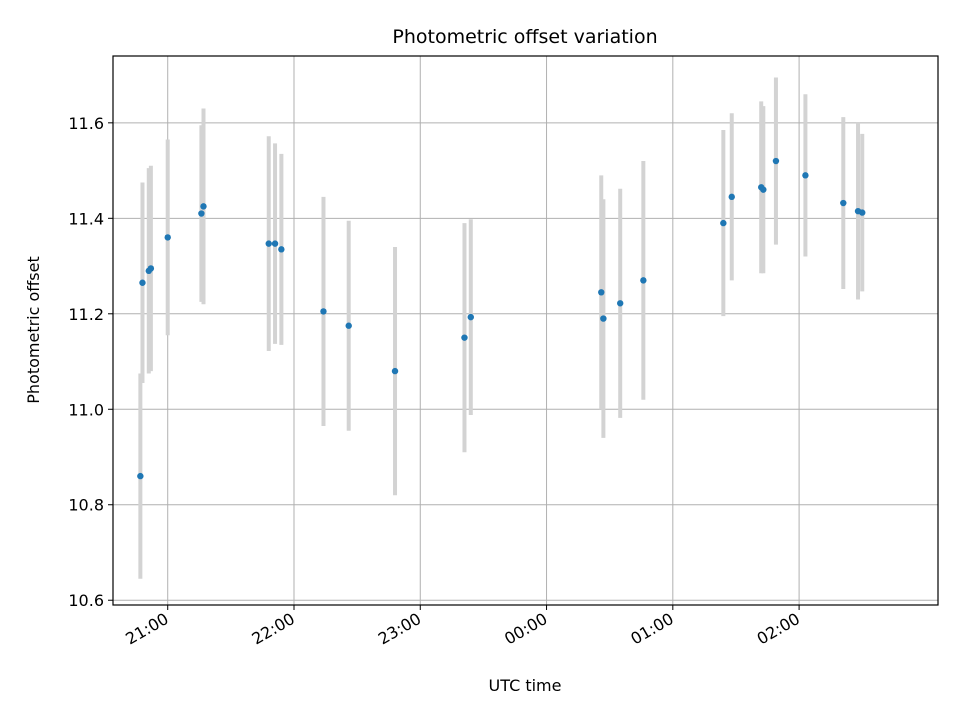  What do you see at coordinates (146, 629) in the screenshot?
I see `x-tick-label: 21:00` at bounding box center [146, 629].